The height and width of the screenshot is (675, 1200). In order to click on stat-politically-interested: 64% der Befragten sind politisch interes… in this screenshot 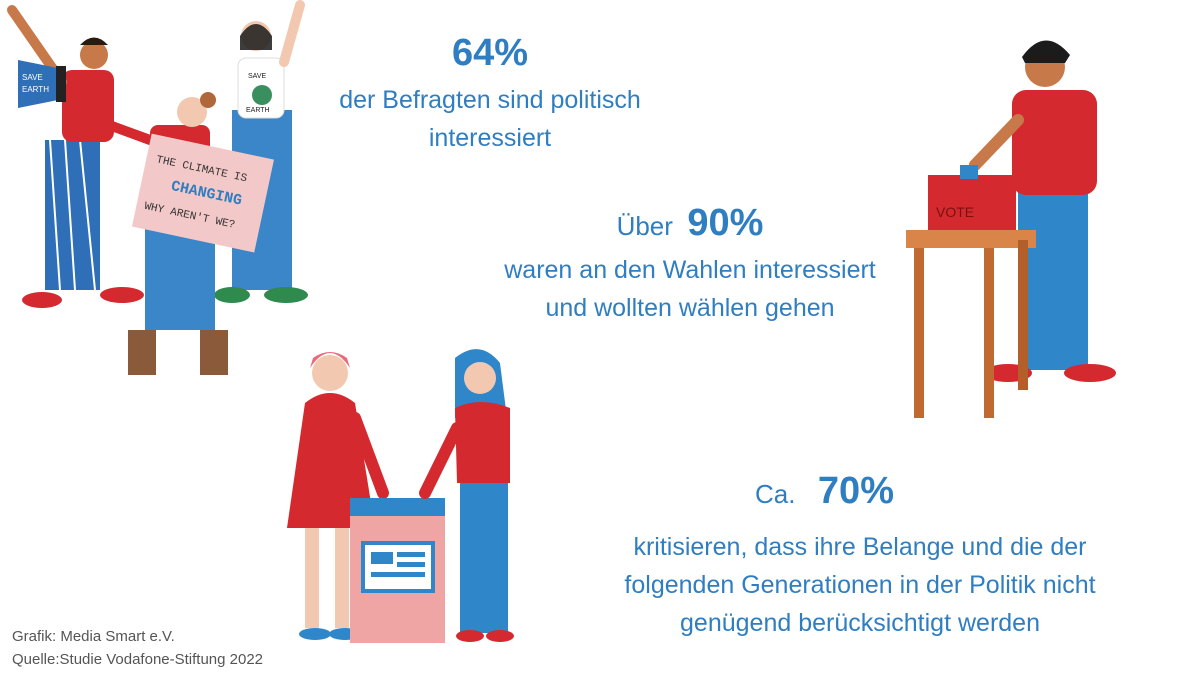, I will do `click(490, 94)`.